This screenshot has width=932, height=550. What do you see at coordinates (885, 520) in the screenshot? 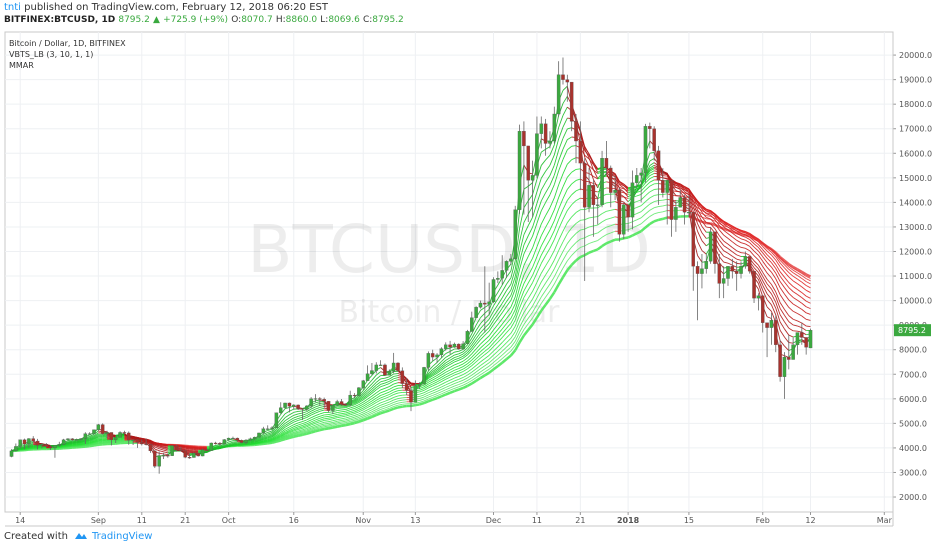
I see `x-tick-label: Mar` at bounding box center [885, 520].